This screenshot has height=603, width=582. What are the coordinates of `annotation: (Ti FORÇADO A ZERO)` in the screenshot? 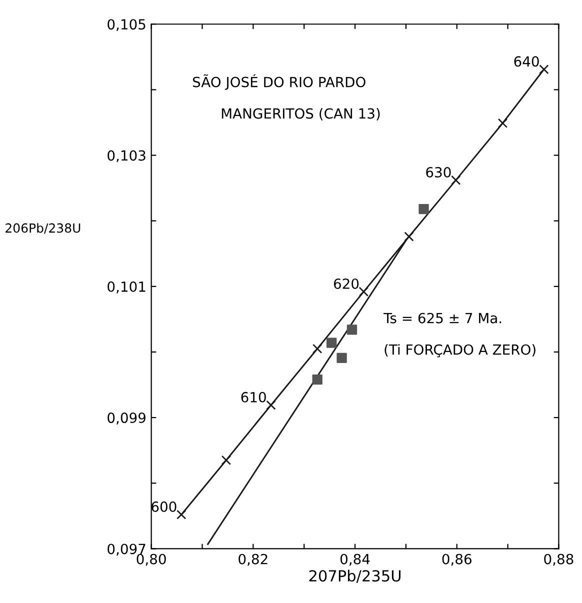 It's located at (460, 351).